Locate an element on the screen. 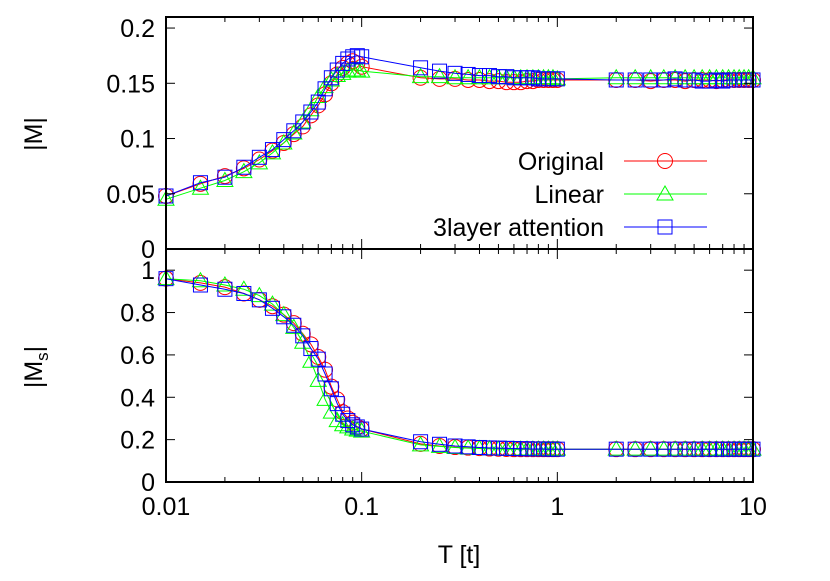 The image size is (830, 581). y-tick-label: 0.6 is located at coordinates (137, 356).